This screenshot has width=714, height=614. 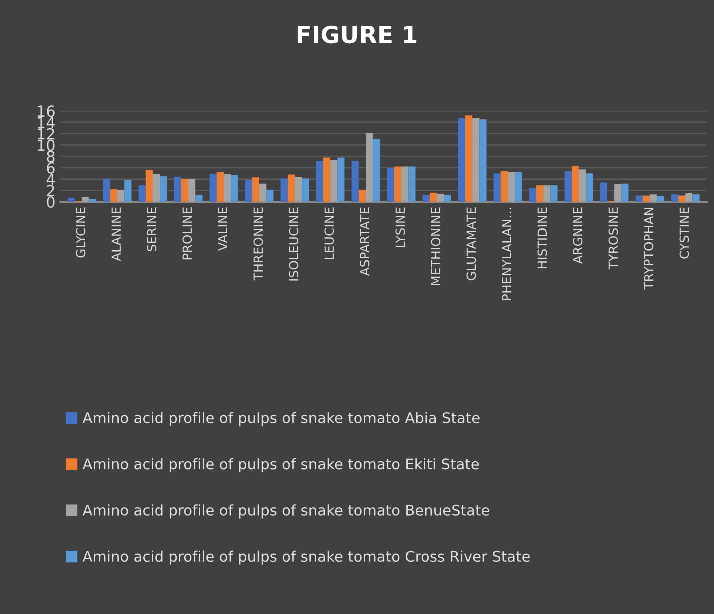 What do you see at coordinates (50, 180) in the screenshot?
I see `y-tick-label: 4` at bounding box center [50, 180].